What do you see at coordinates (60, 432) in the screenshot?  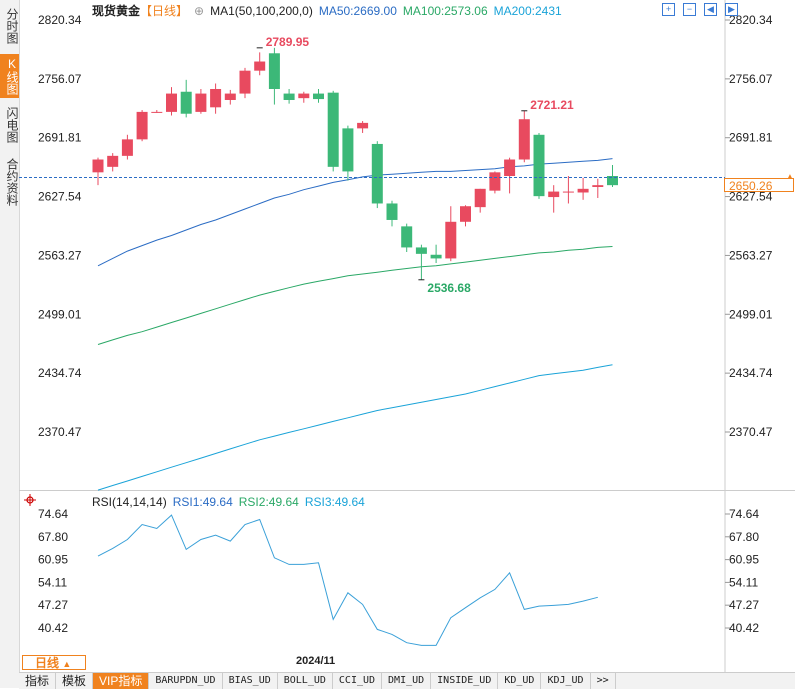 I see `price-tick-label-left: 2370.47` at bounding box center [60, 432].